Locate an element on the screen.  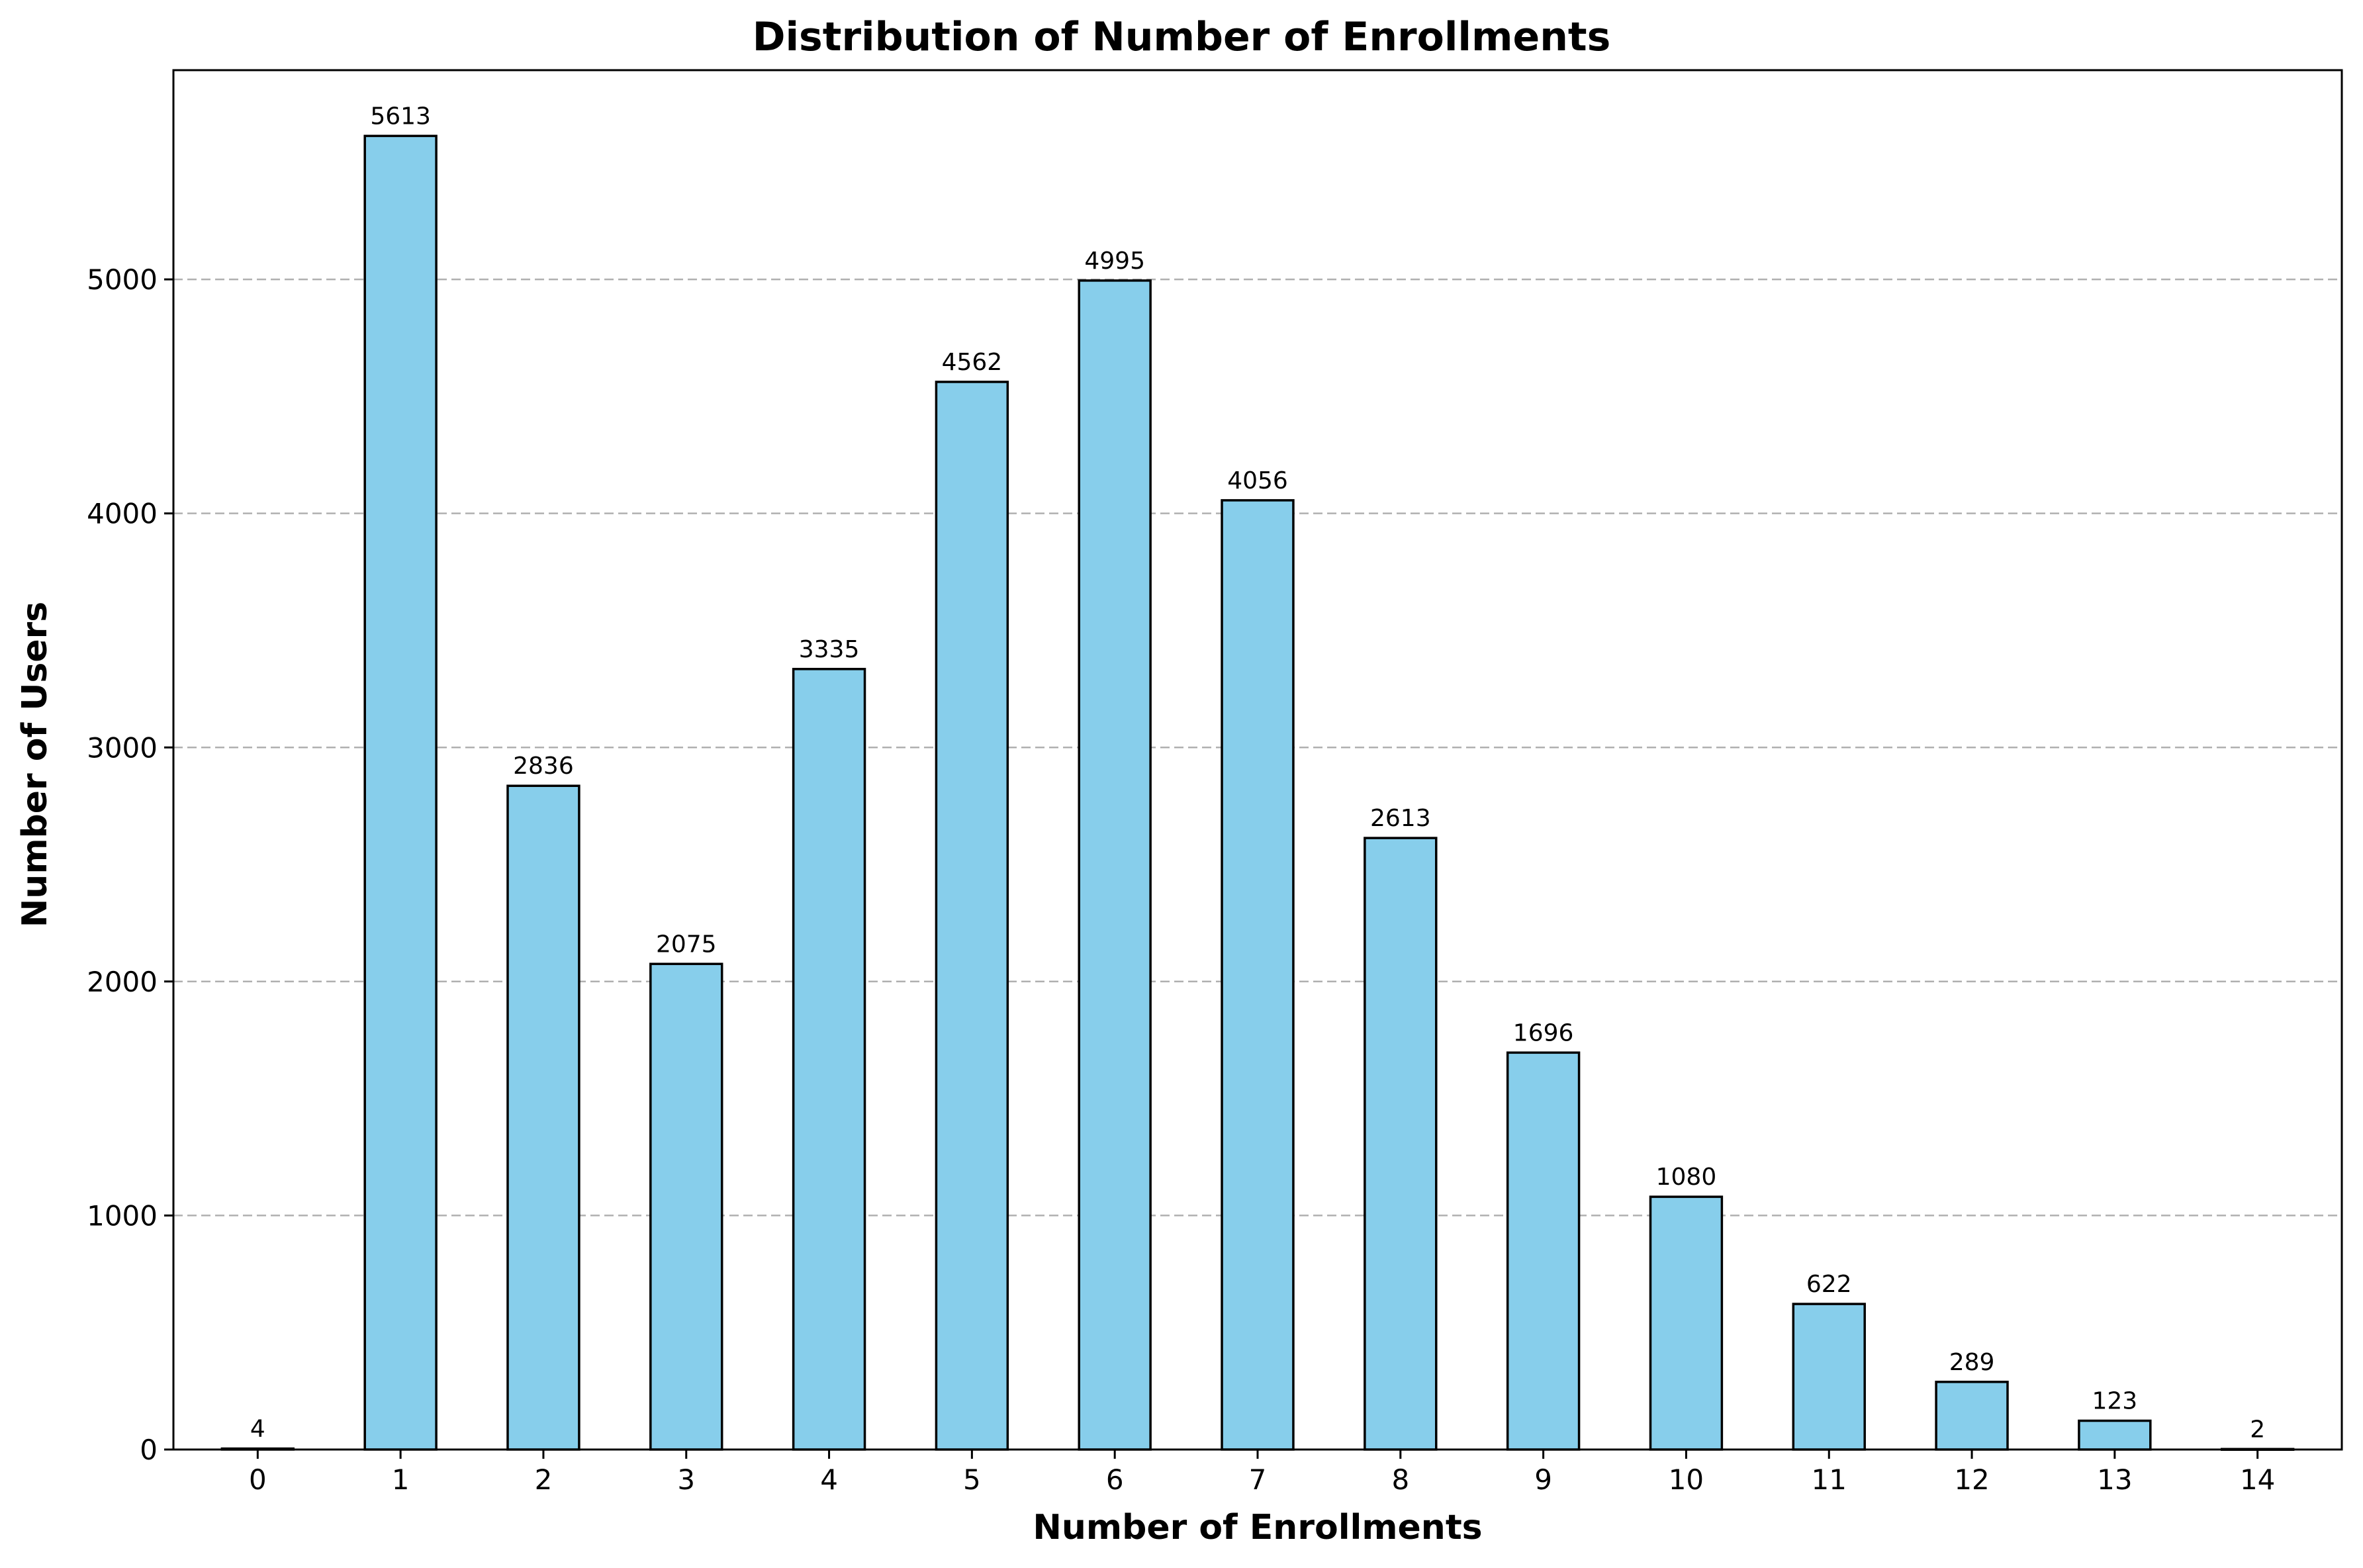
x-tick-label: 1 is located at coordinates (401, 1480).